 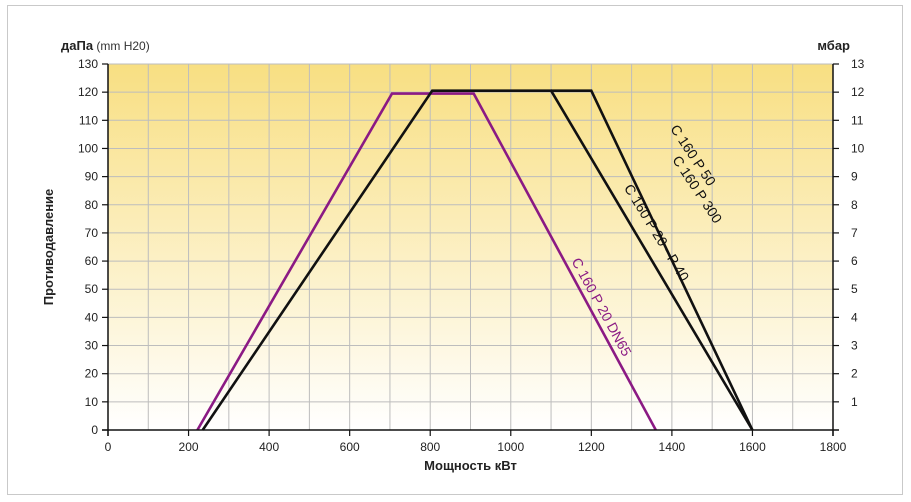 I want to click on y-axis-title: Противодавление, so click(x=48, y=247).